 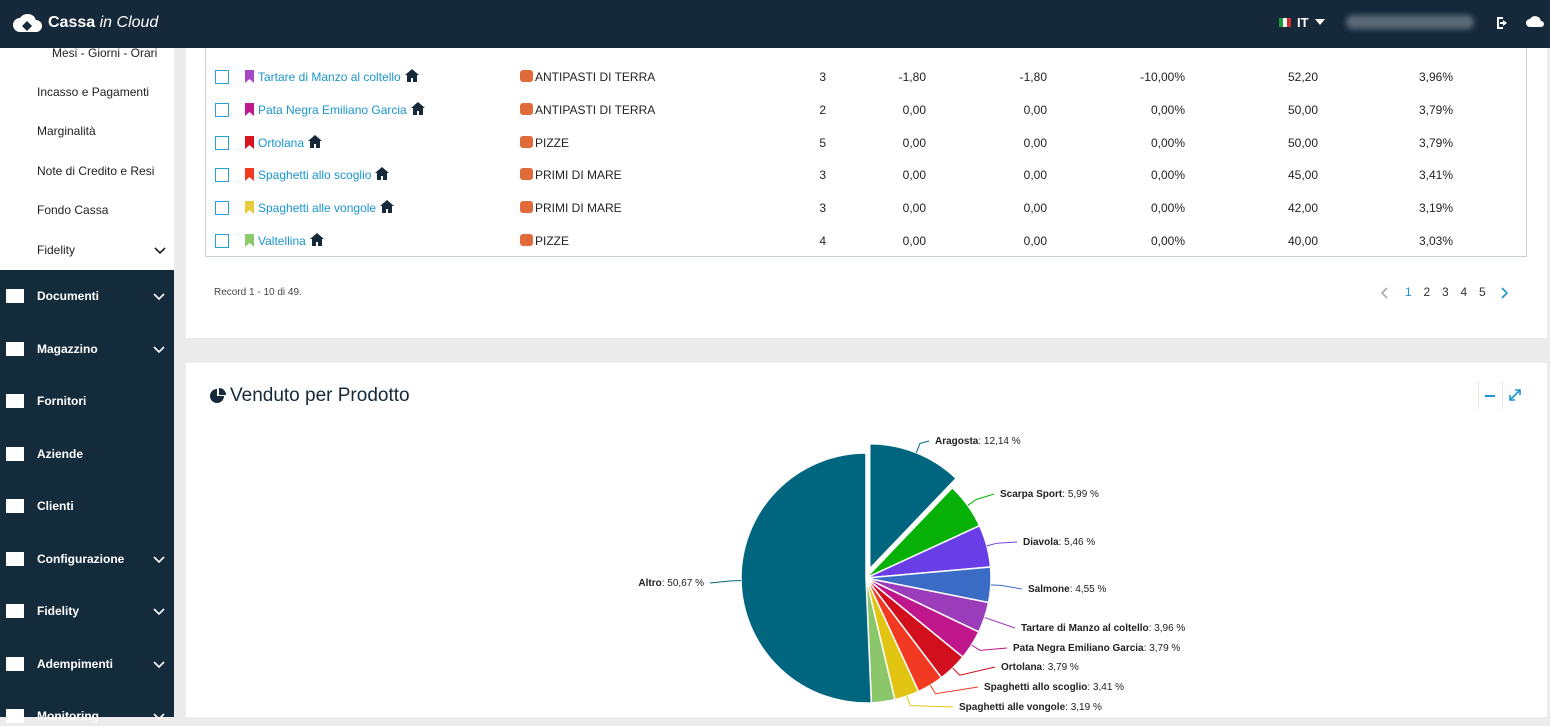 What do you see at coordinates (1464, 292) in the screenshot?
I see `page-link: 4` at bounding box center [1464, 292].